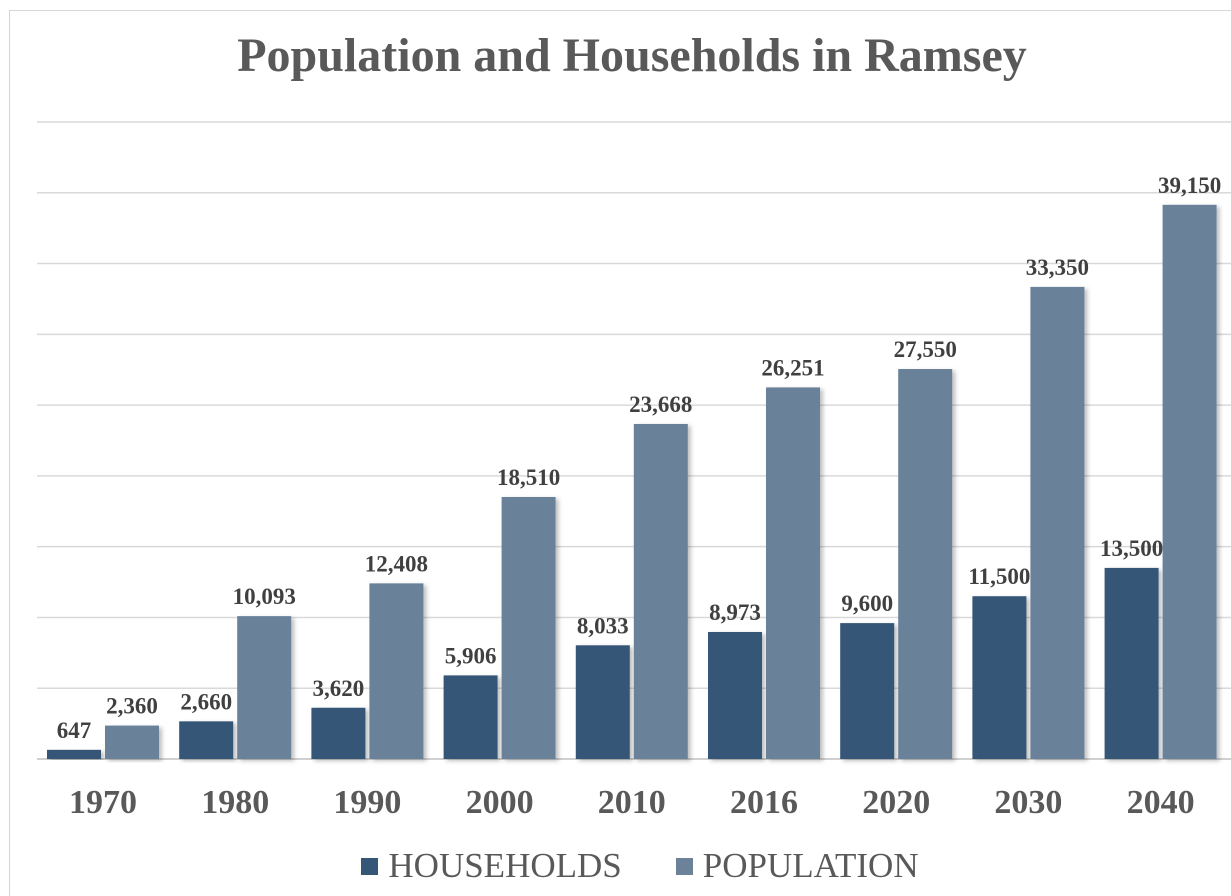  I want to click on x-tick-label-2030: 2030, so click(1028, 802).